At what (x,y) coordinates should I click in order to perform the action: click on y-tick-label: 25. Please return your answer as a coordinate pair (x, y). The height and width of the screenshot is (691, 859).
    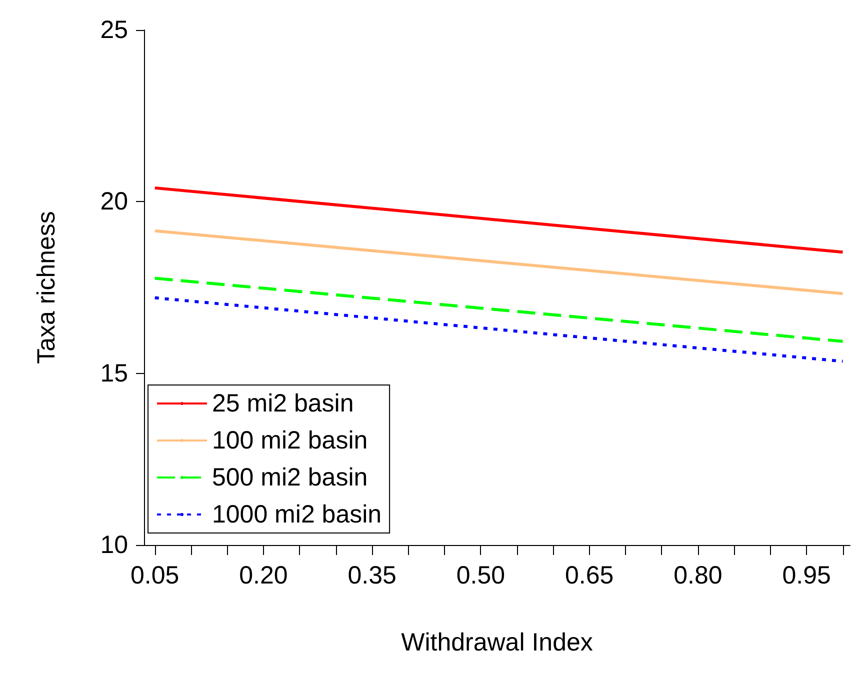
    Looking at the image, I should click on (114, 30).